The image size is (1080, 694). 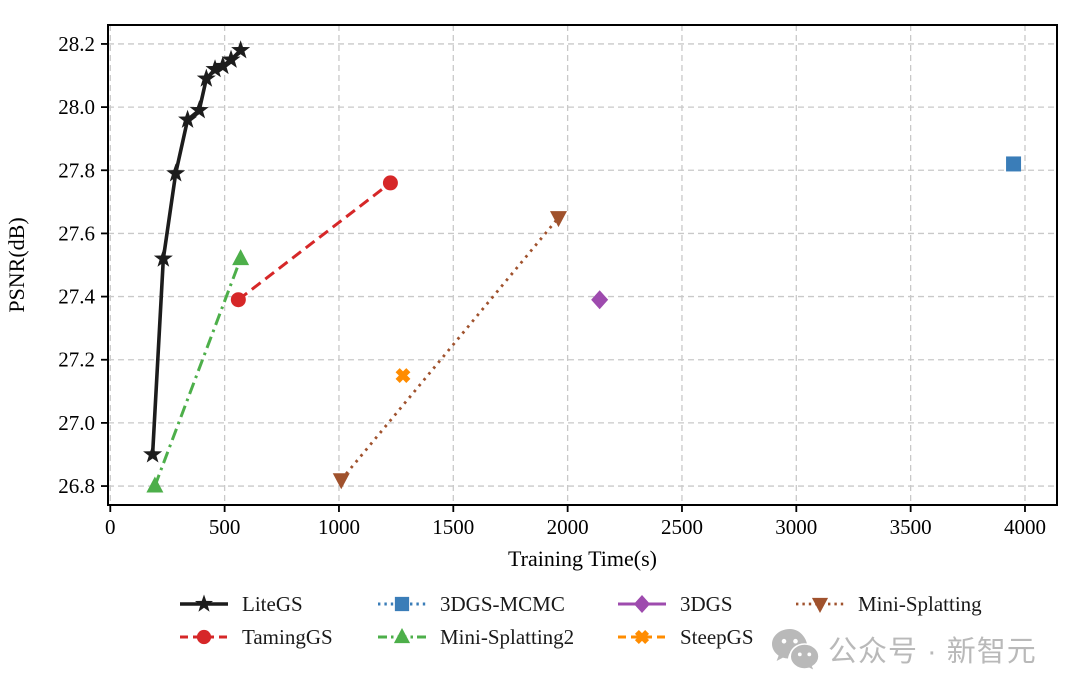 I want to click on y-tick-label: 28.2, so click(x=76, y=44).